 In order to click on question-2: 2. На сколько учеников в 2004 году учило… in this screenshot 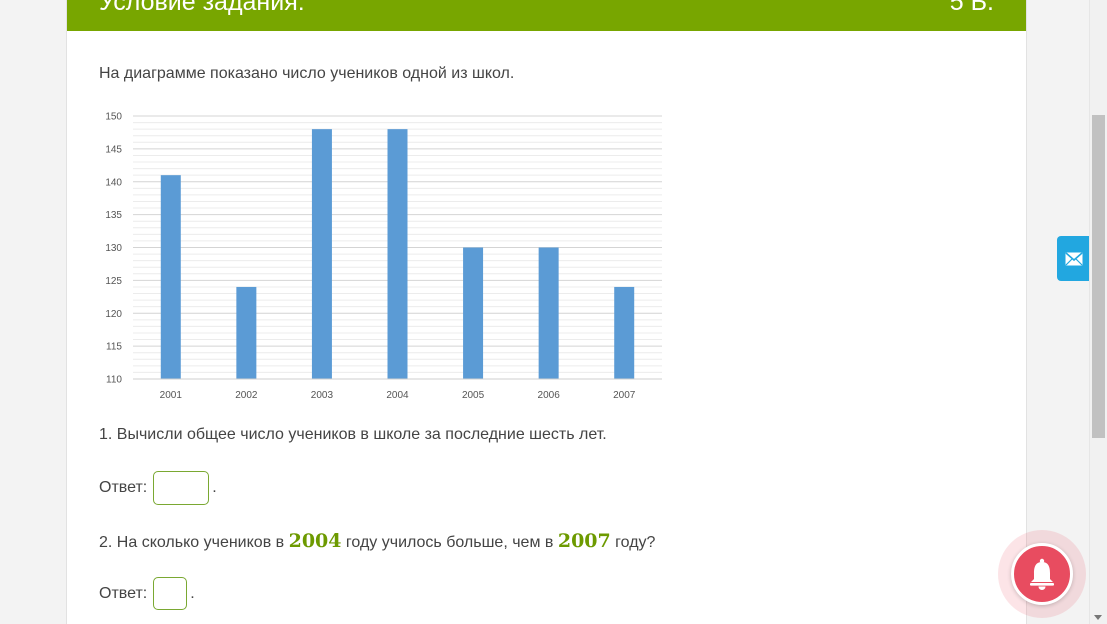, I will do `click(377, 541)`.